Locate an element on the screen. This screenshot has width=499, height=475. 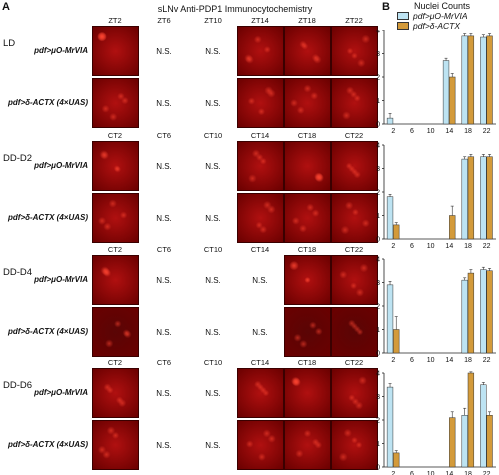
column-time-label: CT14 is located at coordinates (260, 362).